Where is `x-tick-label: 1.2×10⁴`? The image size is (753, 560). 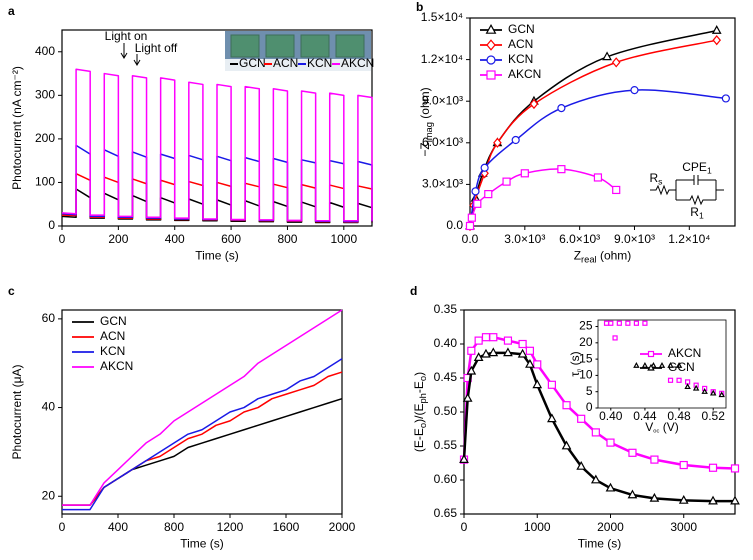
x-tick-label: 1.2×10⁴ is located at coordinates (689, 239).